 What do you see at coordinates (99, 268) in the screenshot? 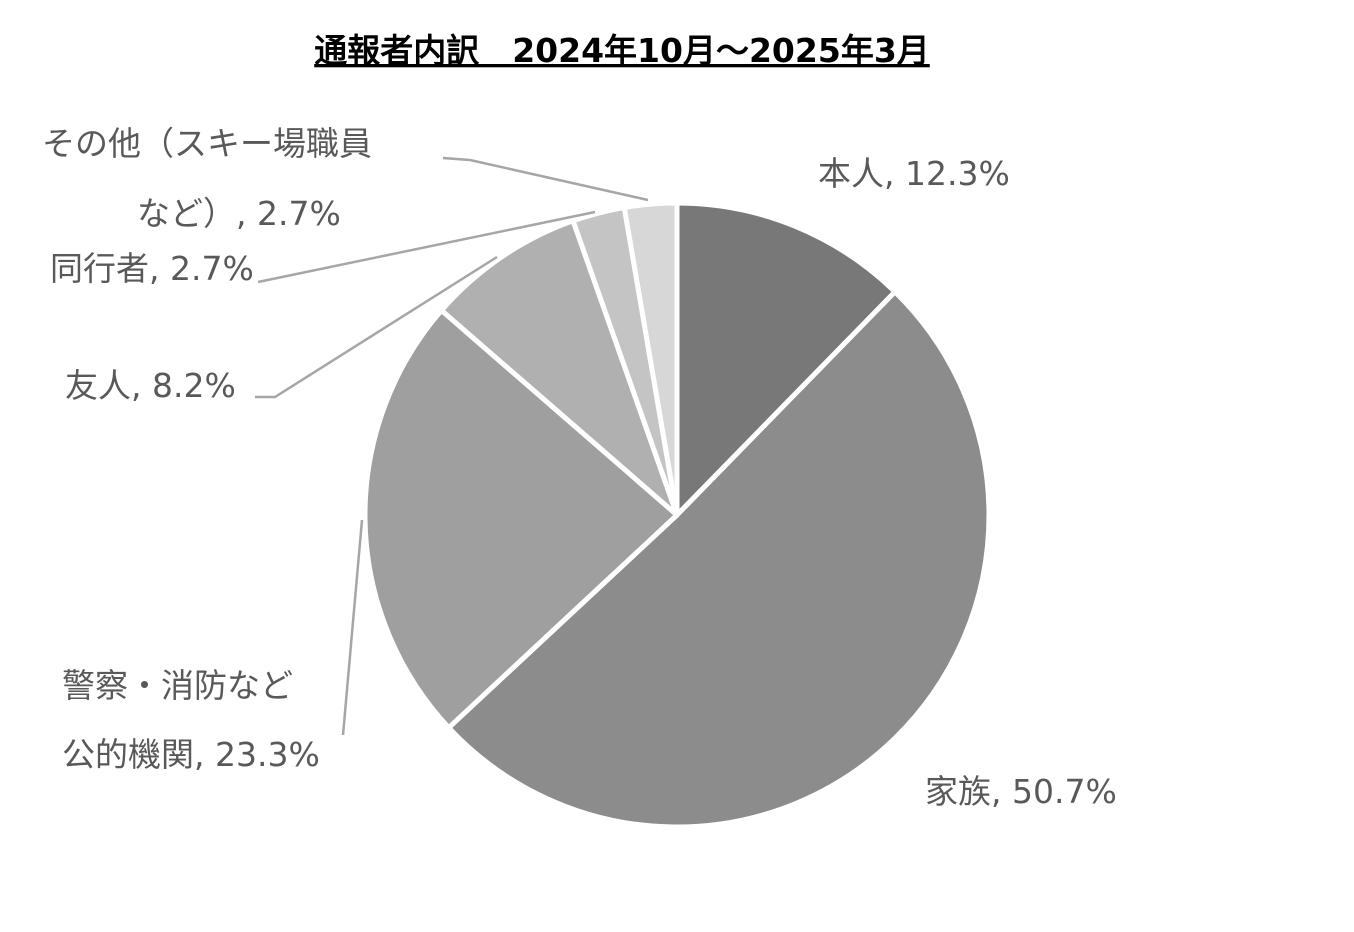
I see `category-label: 同行者` at bounding box center [99, 268].